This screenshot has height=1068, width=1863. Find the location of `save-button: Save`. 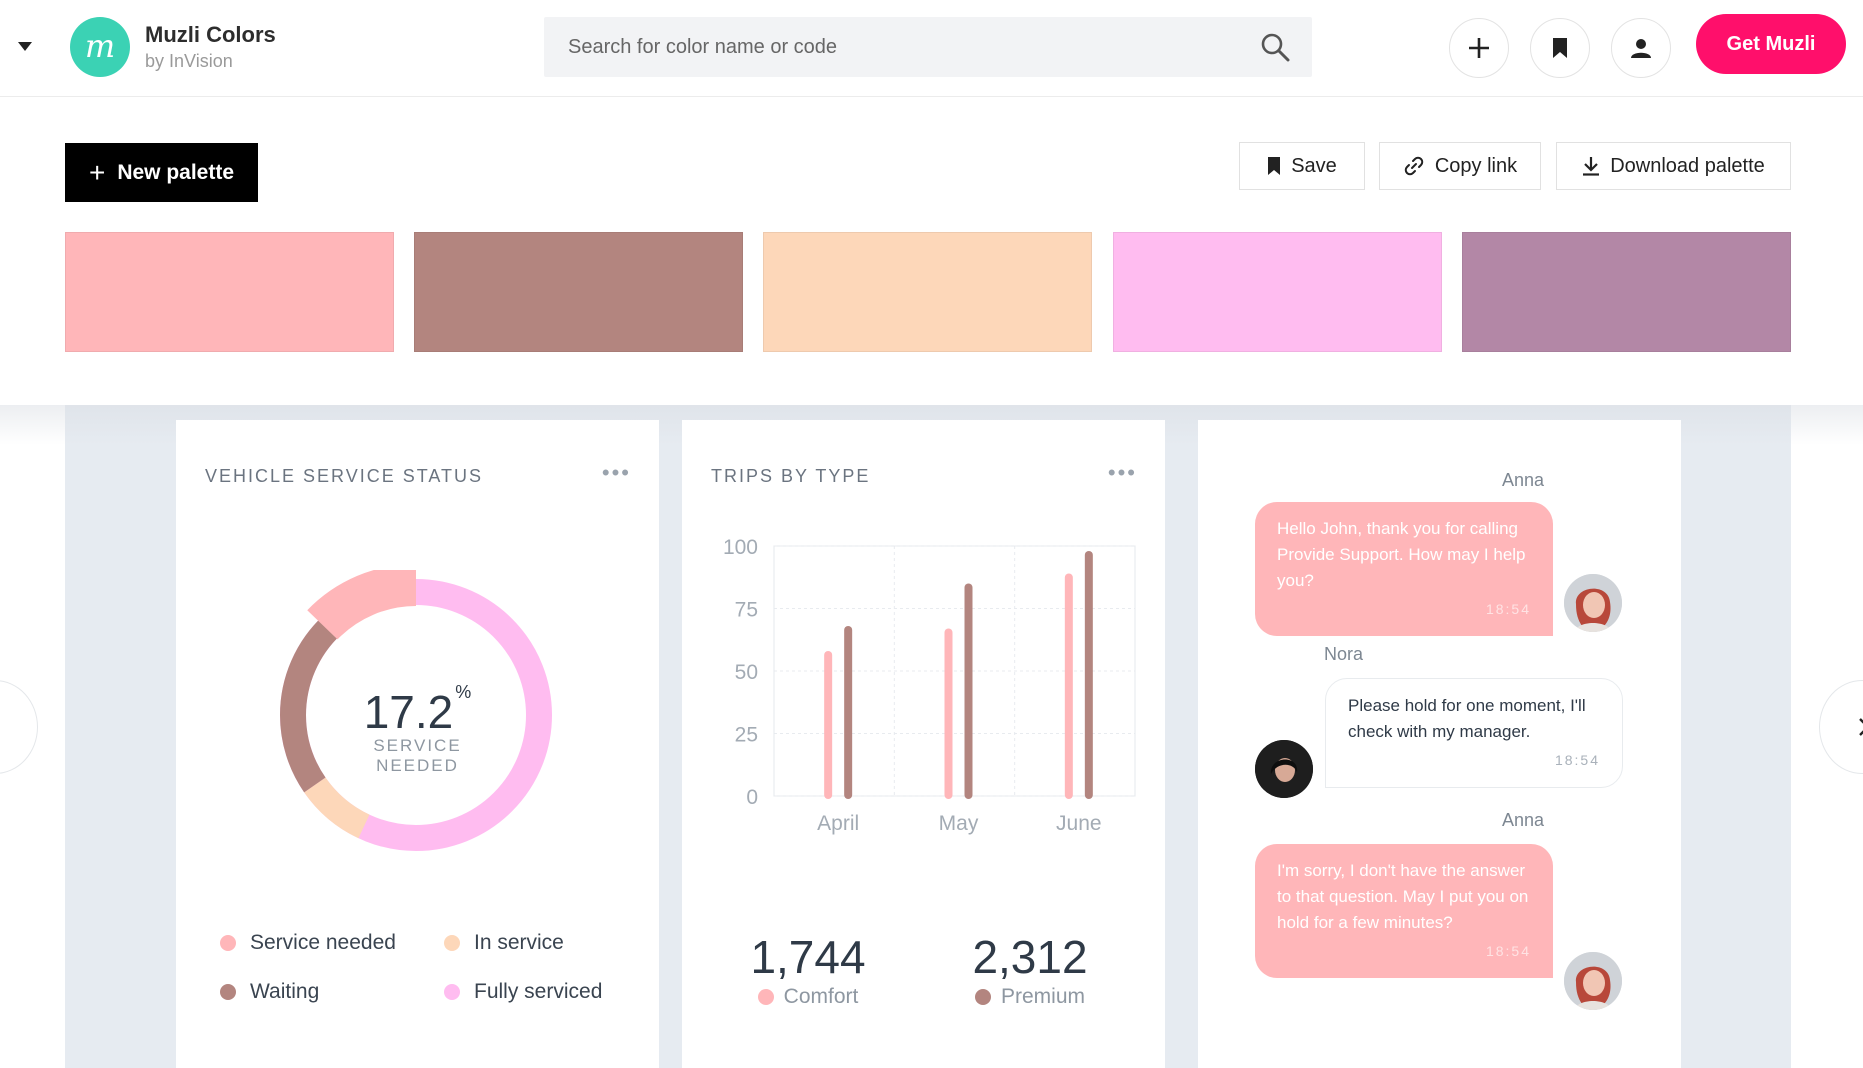

save-button: Save is located at coordinates (1302, 166).